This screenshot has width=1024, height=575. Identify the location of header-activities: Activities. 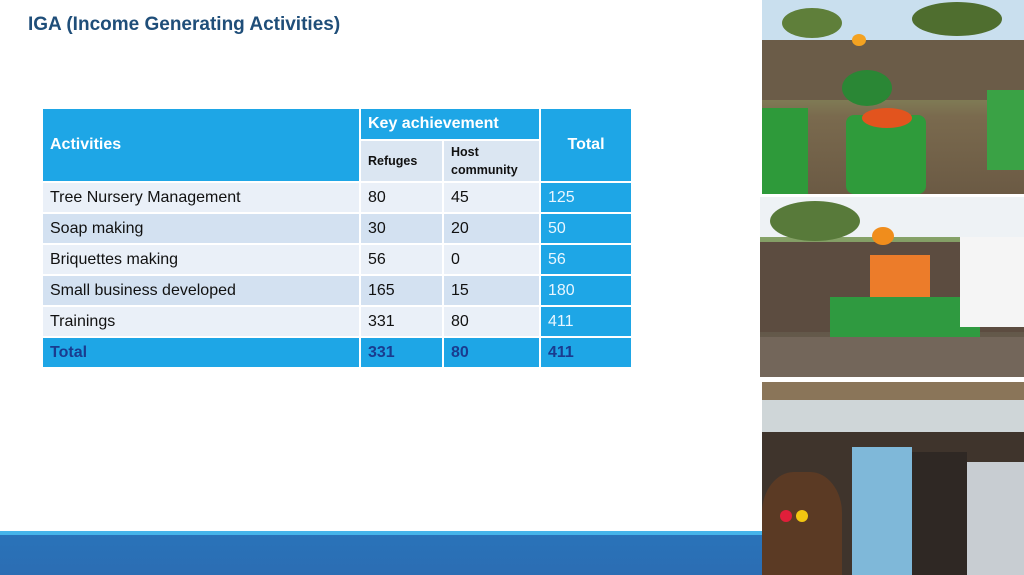
(201, 145).